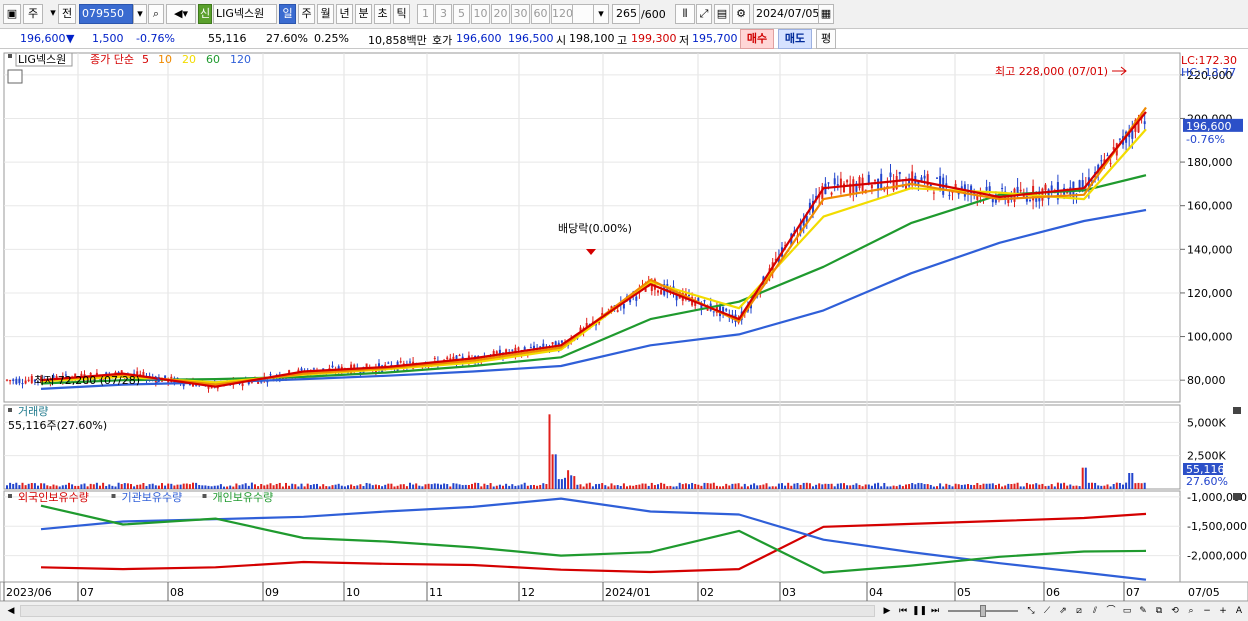 This screenshot has height=621, width=1248. What do you see at coordinates (1159, 611) in the screenshot?
I see `tool-copy-icon: ⧉` at bounding box center [1159, 611].